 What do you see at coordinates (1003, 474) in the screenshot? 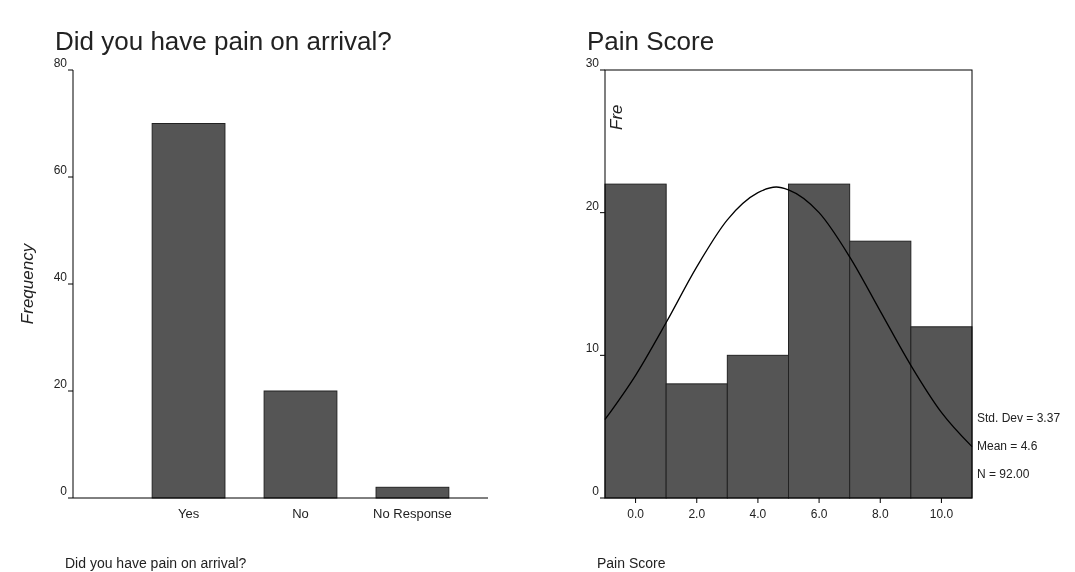
I see `text: N = 92.00` at bounding box center [1003, 474].